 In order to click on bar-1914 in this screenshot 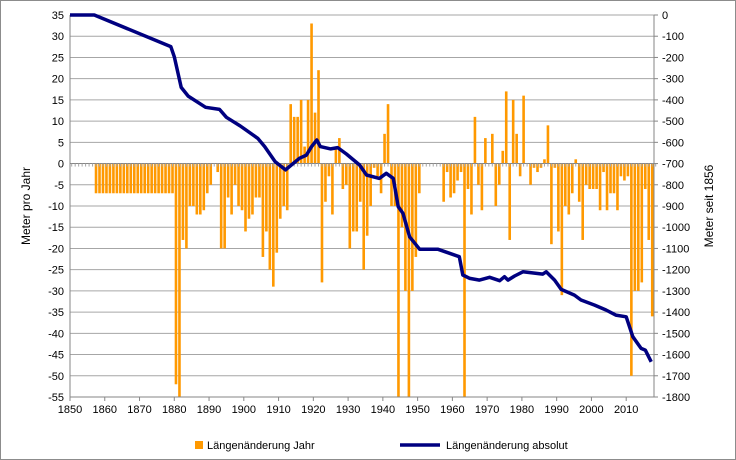, I will do `click(294, 140)`.